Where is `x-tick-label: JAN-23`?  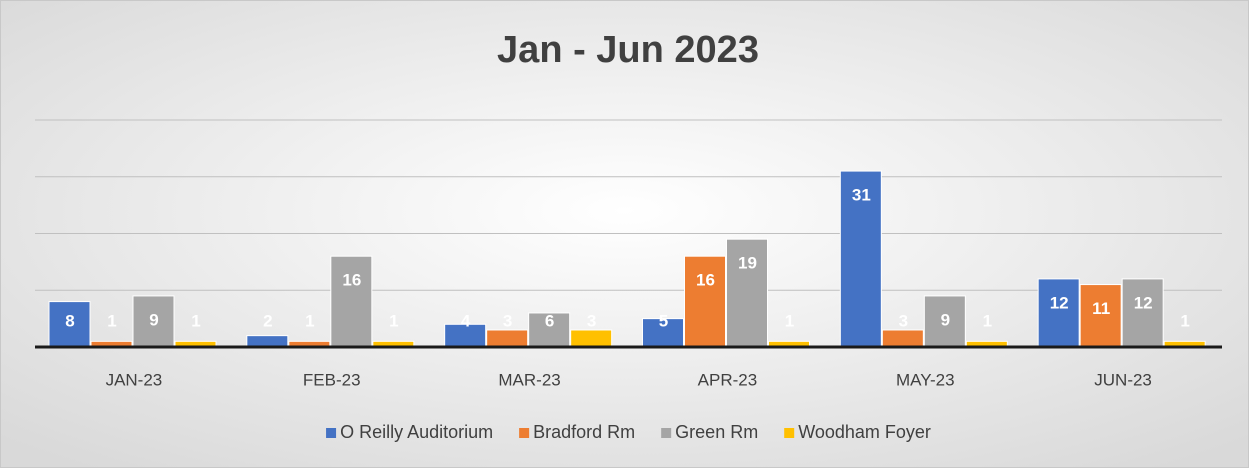 x-tick-label: JAN-23 is located at coordinates (134, 379).